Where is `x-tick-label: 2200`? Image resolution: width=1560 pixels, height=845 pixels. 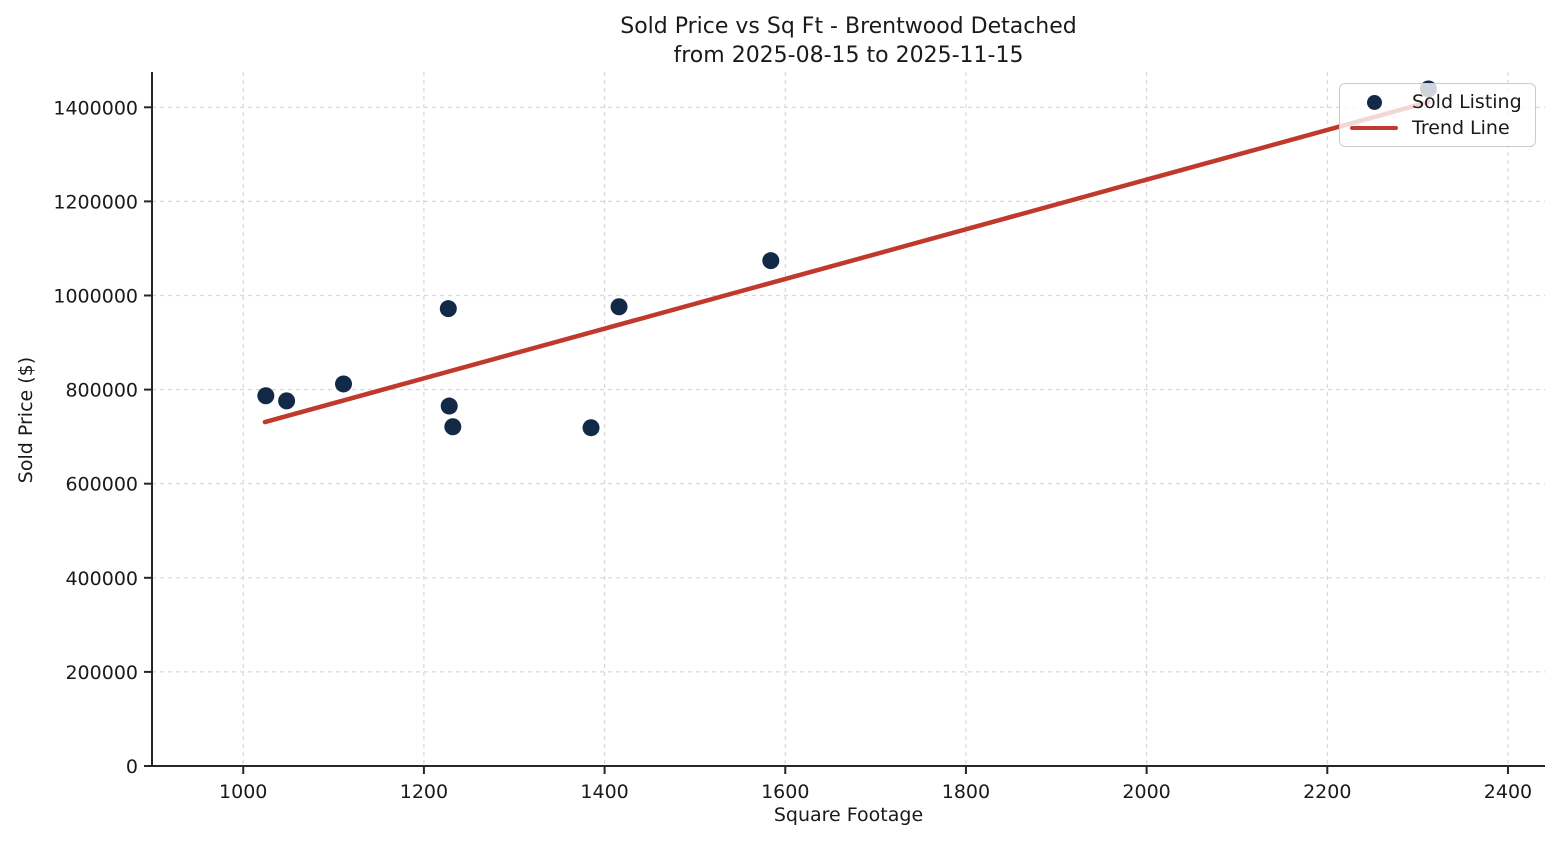
x-tick-label: 2200 is located at coordinates (1327, 792).